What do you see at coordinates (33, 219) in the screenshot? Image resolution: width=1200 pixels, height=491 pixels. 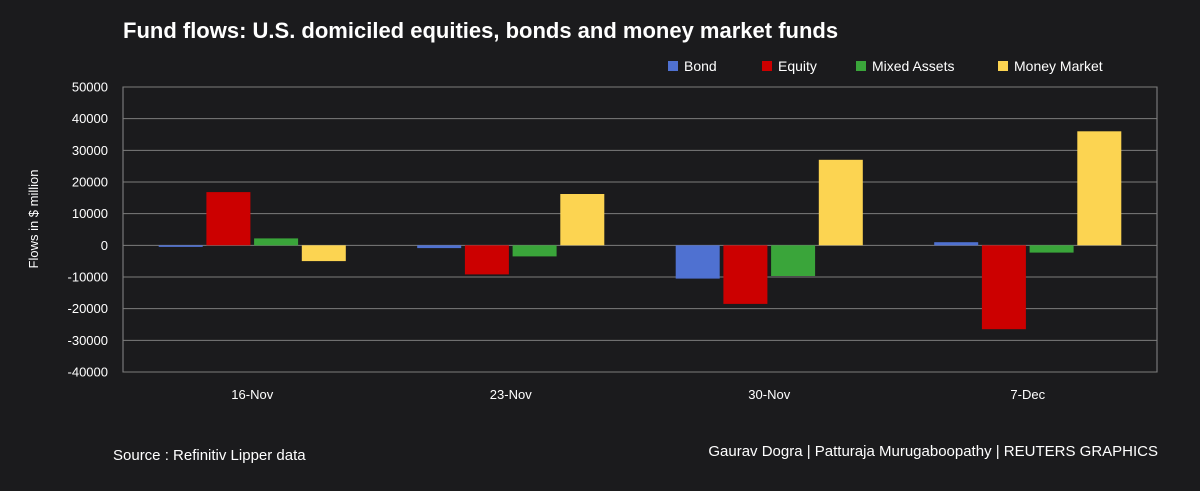 I see `y-axis-label: Flows in $ million` at bounding box center [33, 219].